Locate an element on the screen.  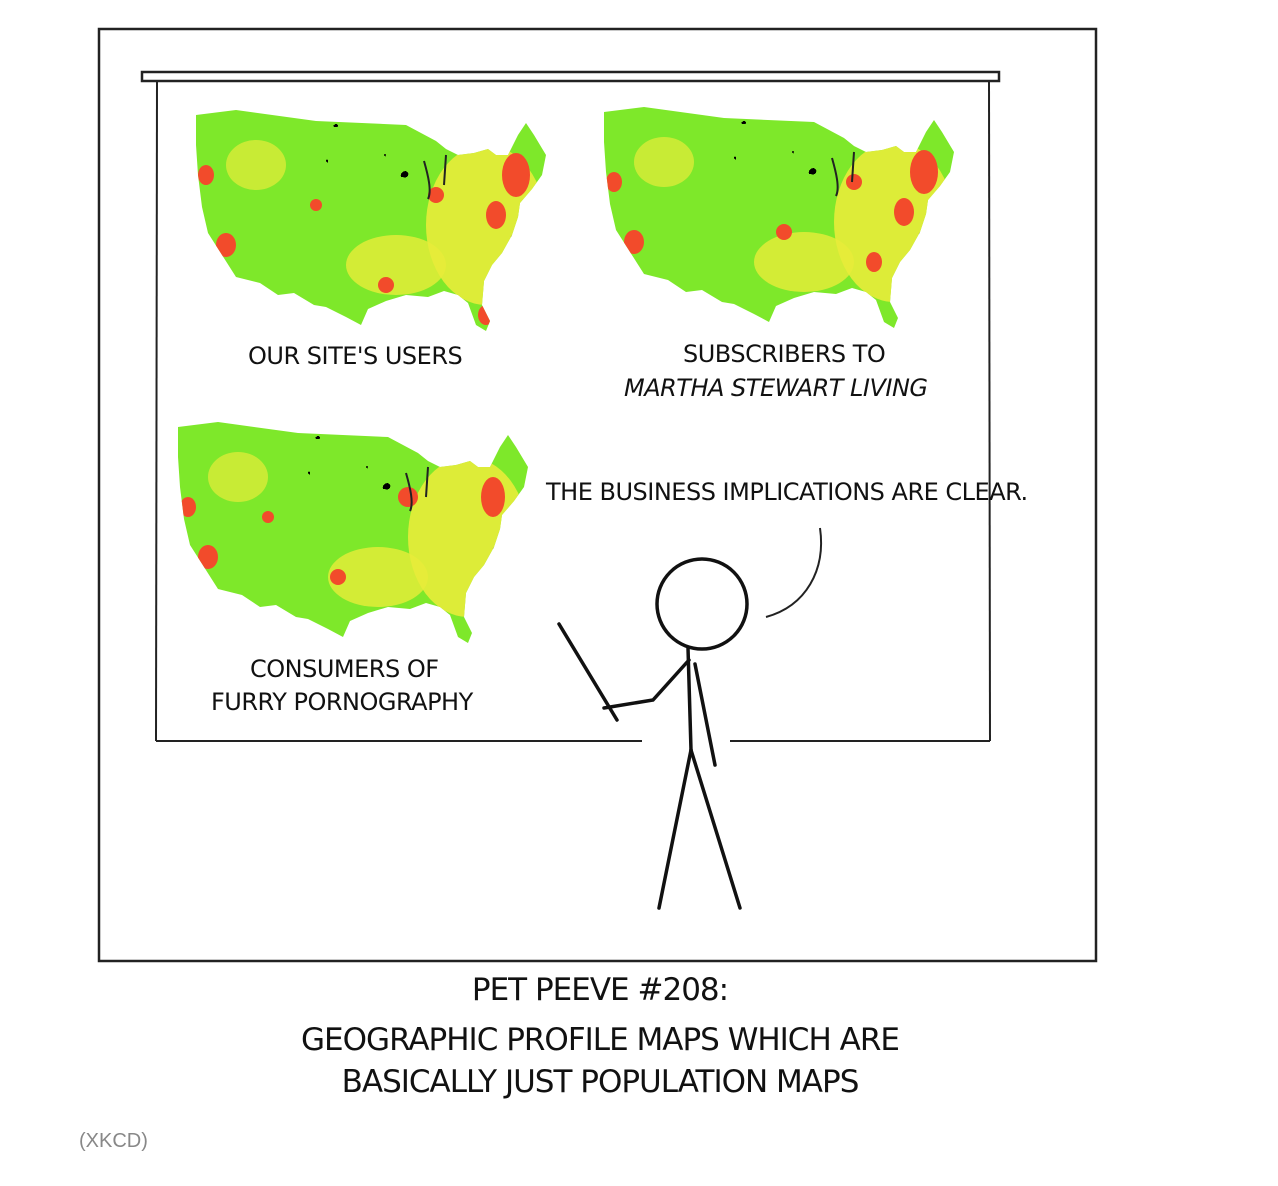
stick-figure is located at coordinates (653, 733).